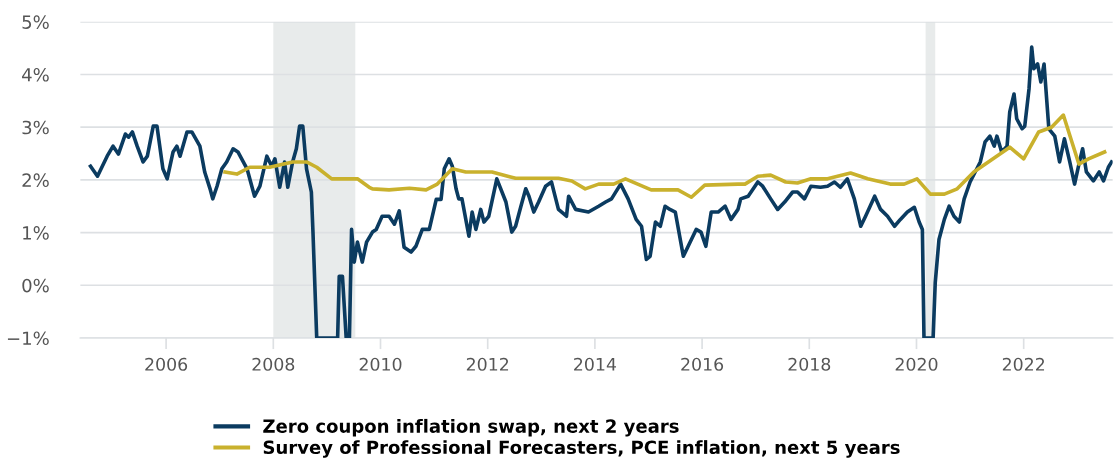 This screenshot has width=1116, height=474. Describe the element at coordinates (35, 285) in the screenshot. I see `y-tick-label: 0%` at that location.